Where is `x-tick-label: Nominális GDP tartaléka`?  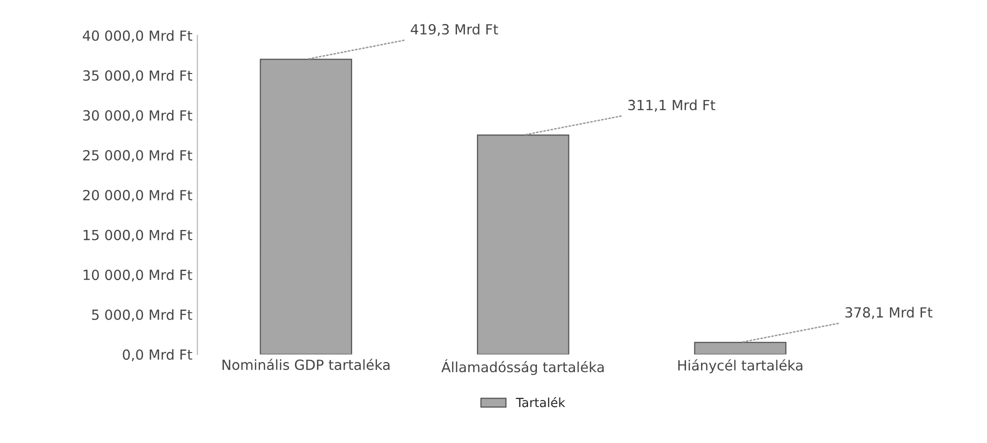
x-tick-label: Nominális GDP tartaléka is located at coordinates (306, 364).